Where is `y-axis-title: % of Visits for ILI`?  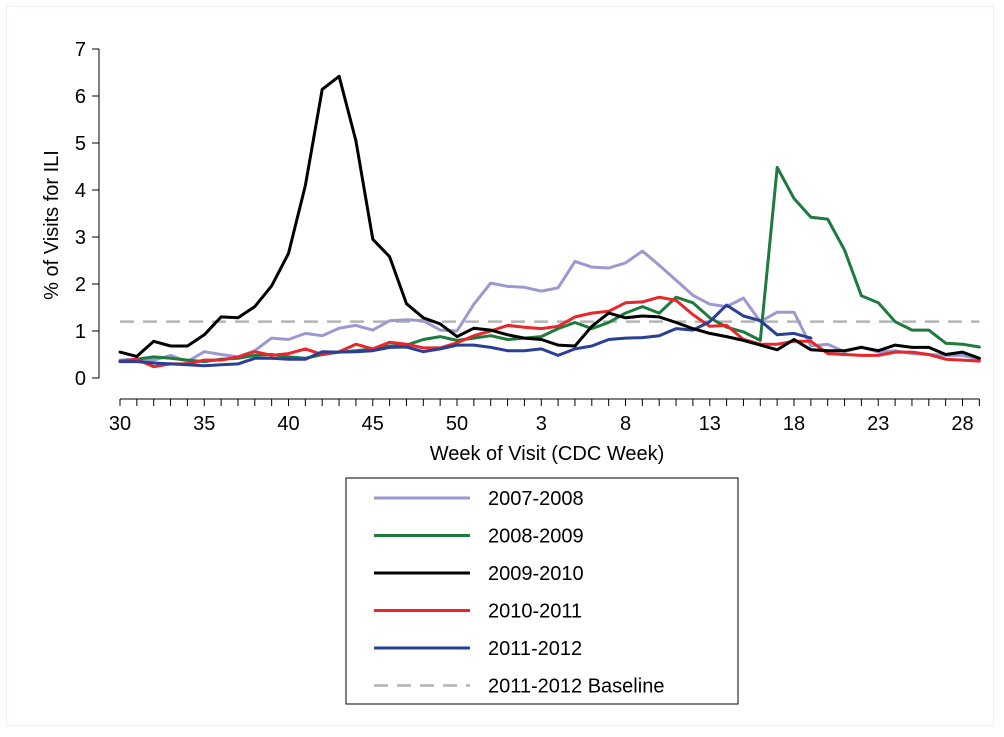 y-axis-title: % of Visits for ILI is located at coordinates (52, 225).